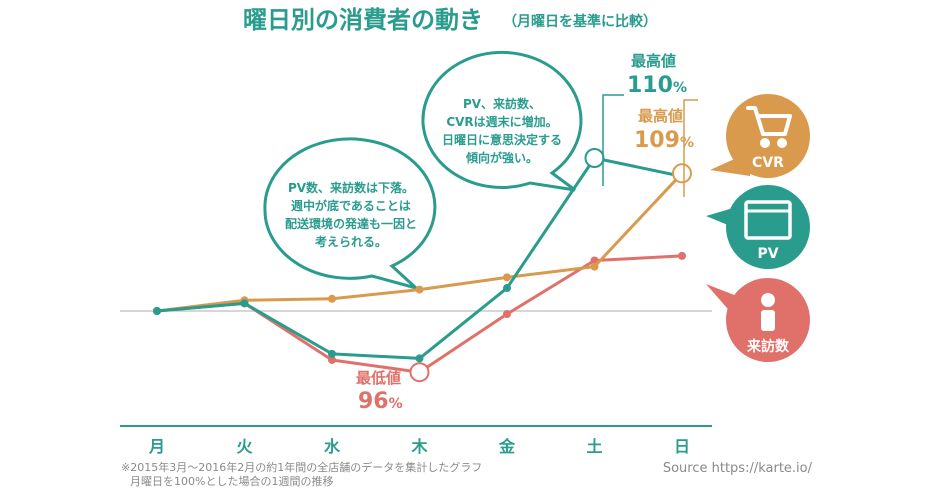  I want to click on max-cvr-value: 109%, so click(664, 140).